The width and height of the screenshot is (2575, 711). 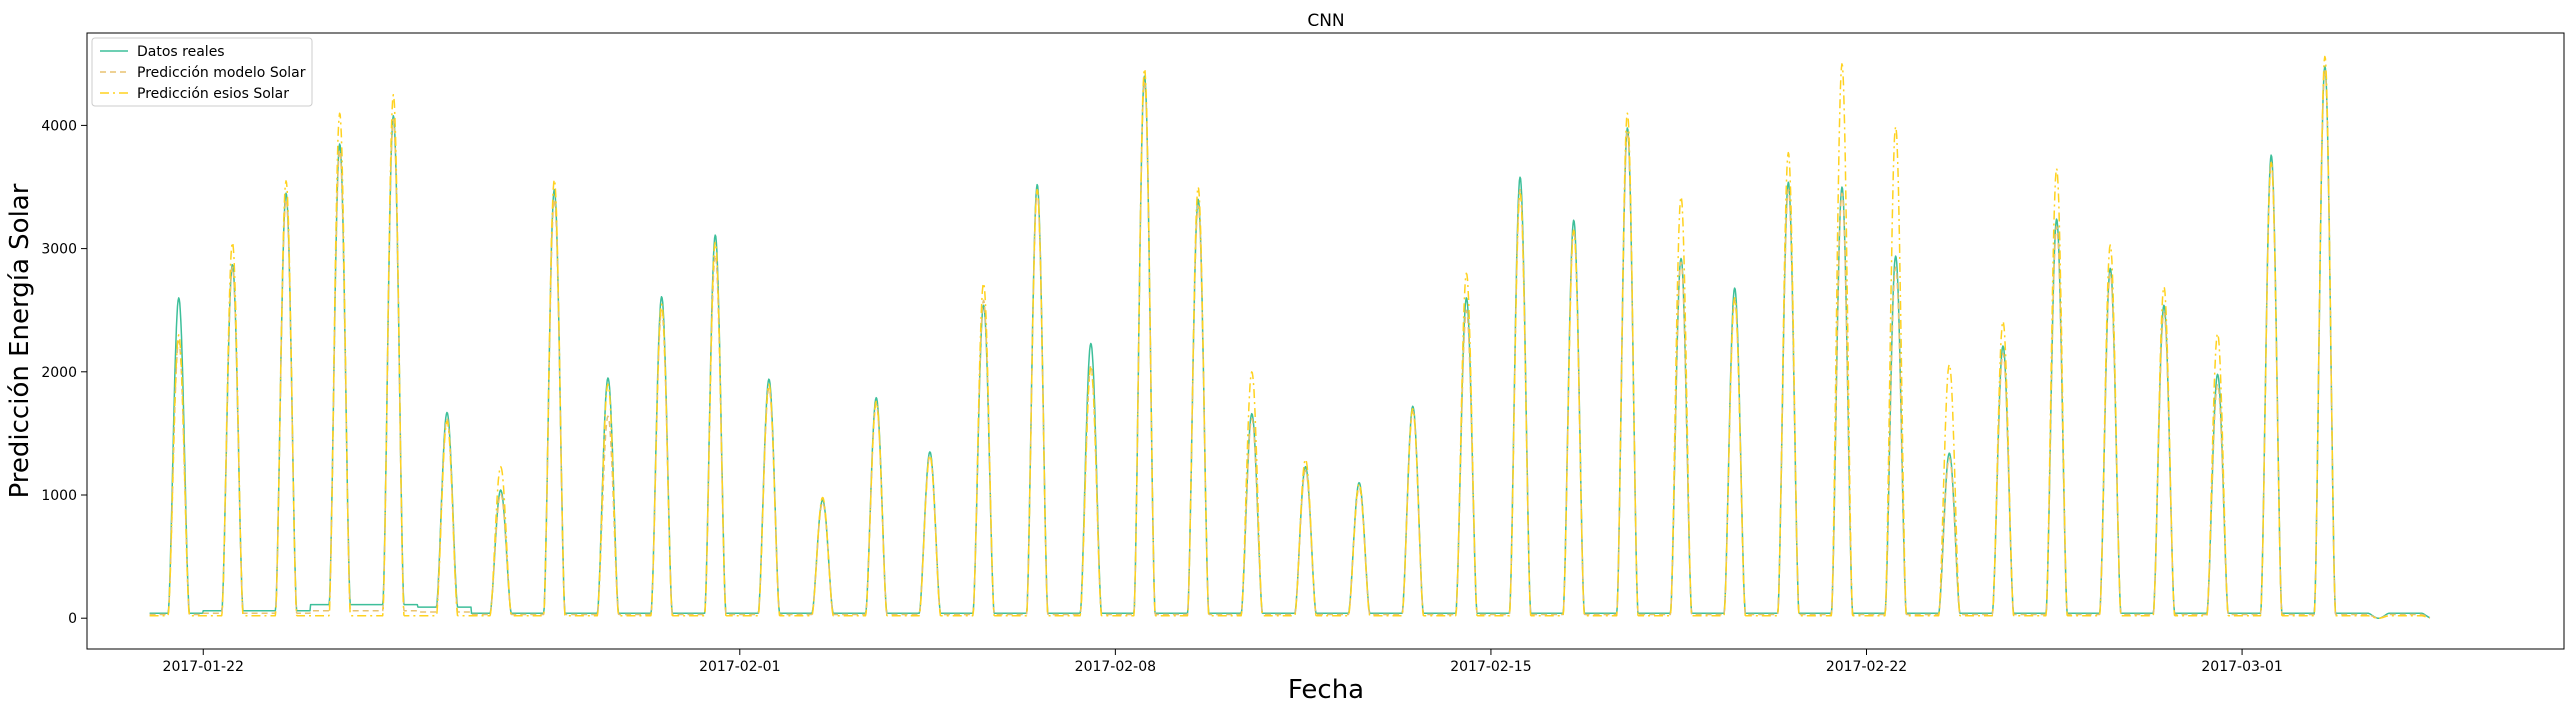 What do you see at coordinates (59, 126) in the screenshot?
I see `y-tick-label: 4000` at bounding box center [59, 126].